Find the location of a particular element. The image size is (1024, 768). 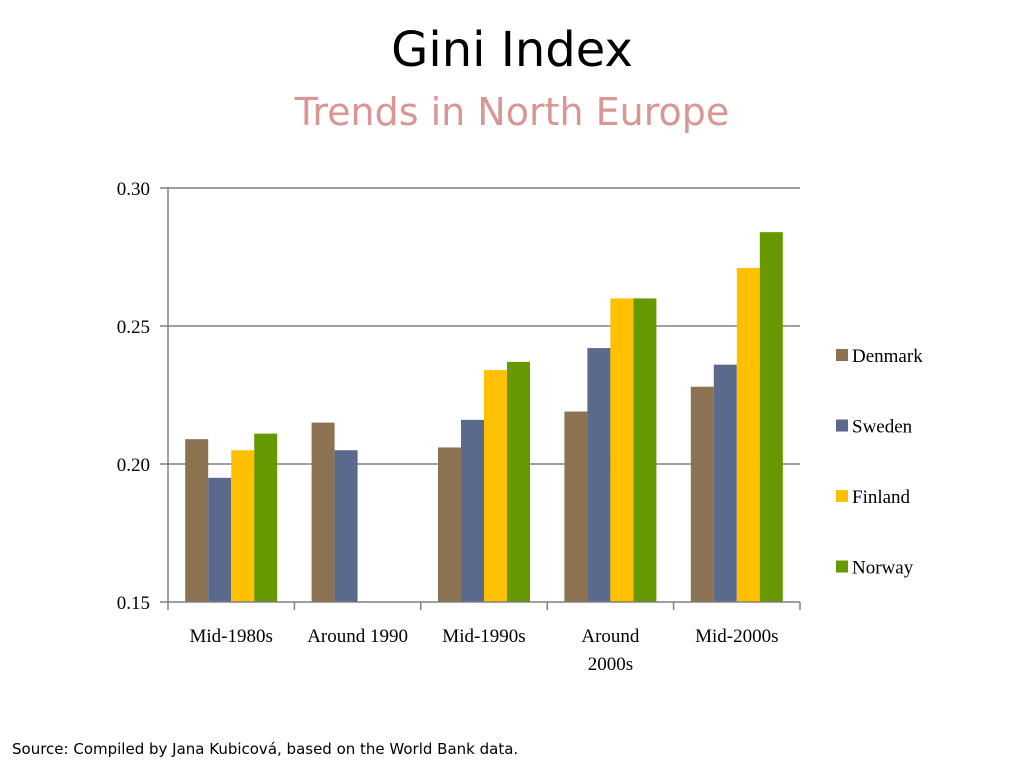

y-tick-label: 0.30 is located at coordinates (133, 189).